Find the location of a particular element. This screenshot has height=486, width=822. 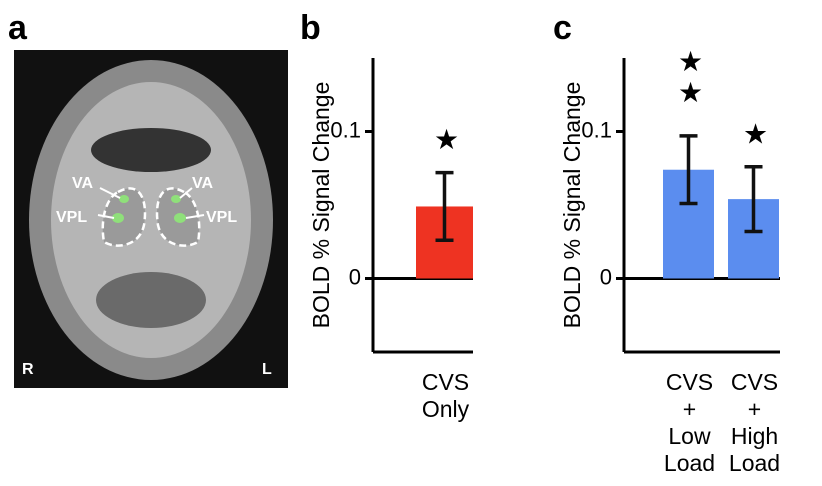

x-tick-label: Low is located at coordinates (689, 436).